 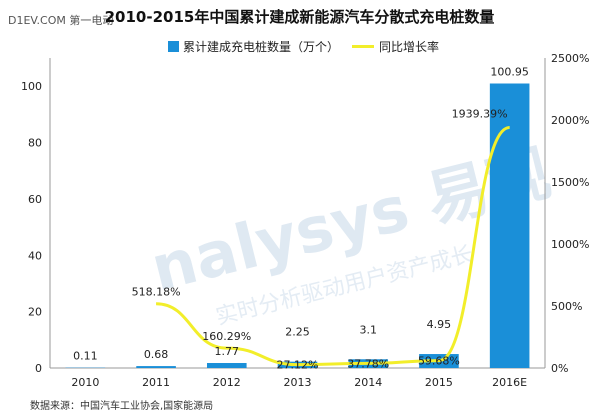 What do you see at coordinates (35, 199) in the screenshot?
I see `y-left-tick-label: 60` at bounding box center [35, 199].